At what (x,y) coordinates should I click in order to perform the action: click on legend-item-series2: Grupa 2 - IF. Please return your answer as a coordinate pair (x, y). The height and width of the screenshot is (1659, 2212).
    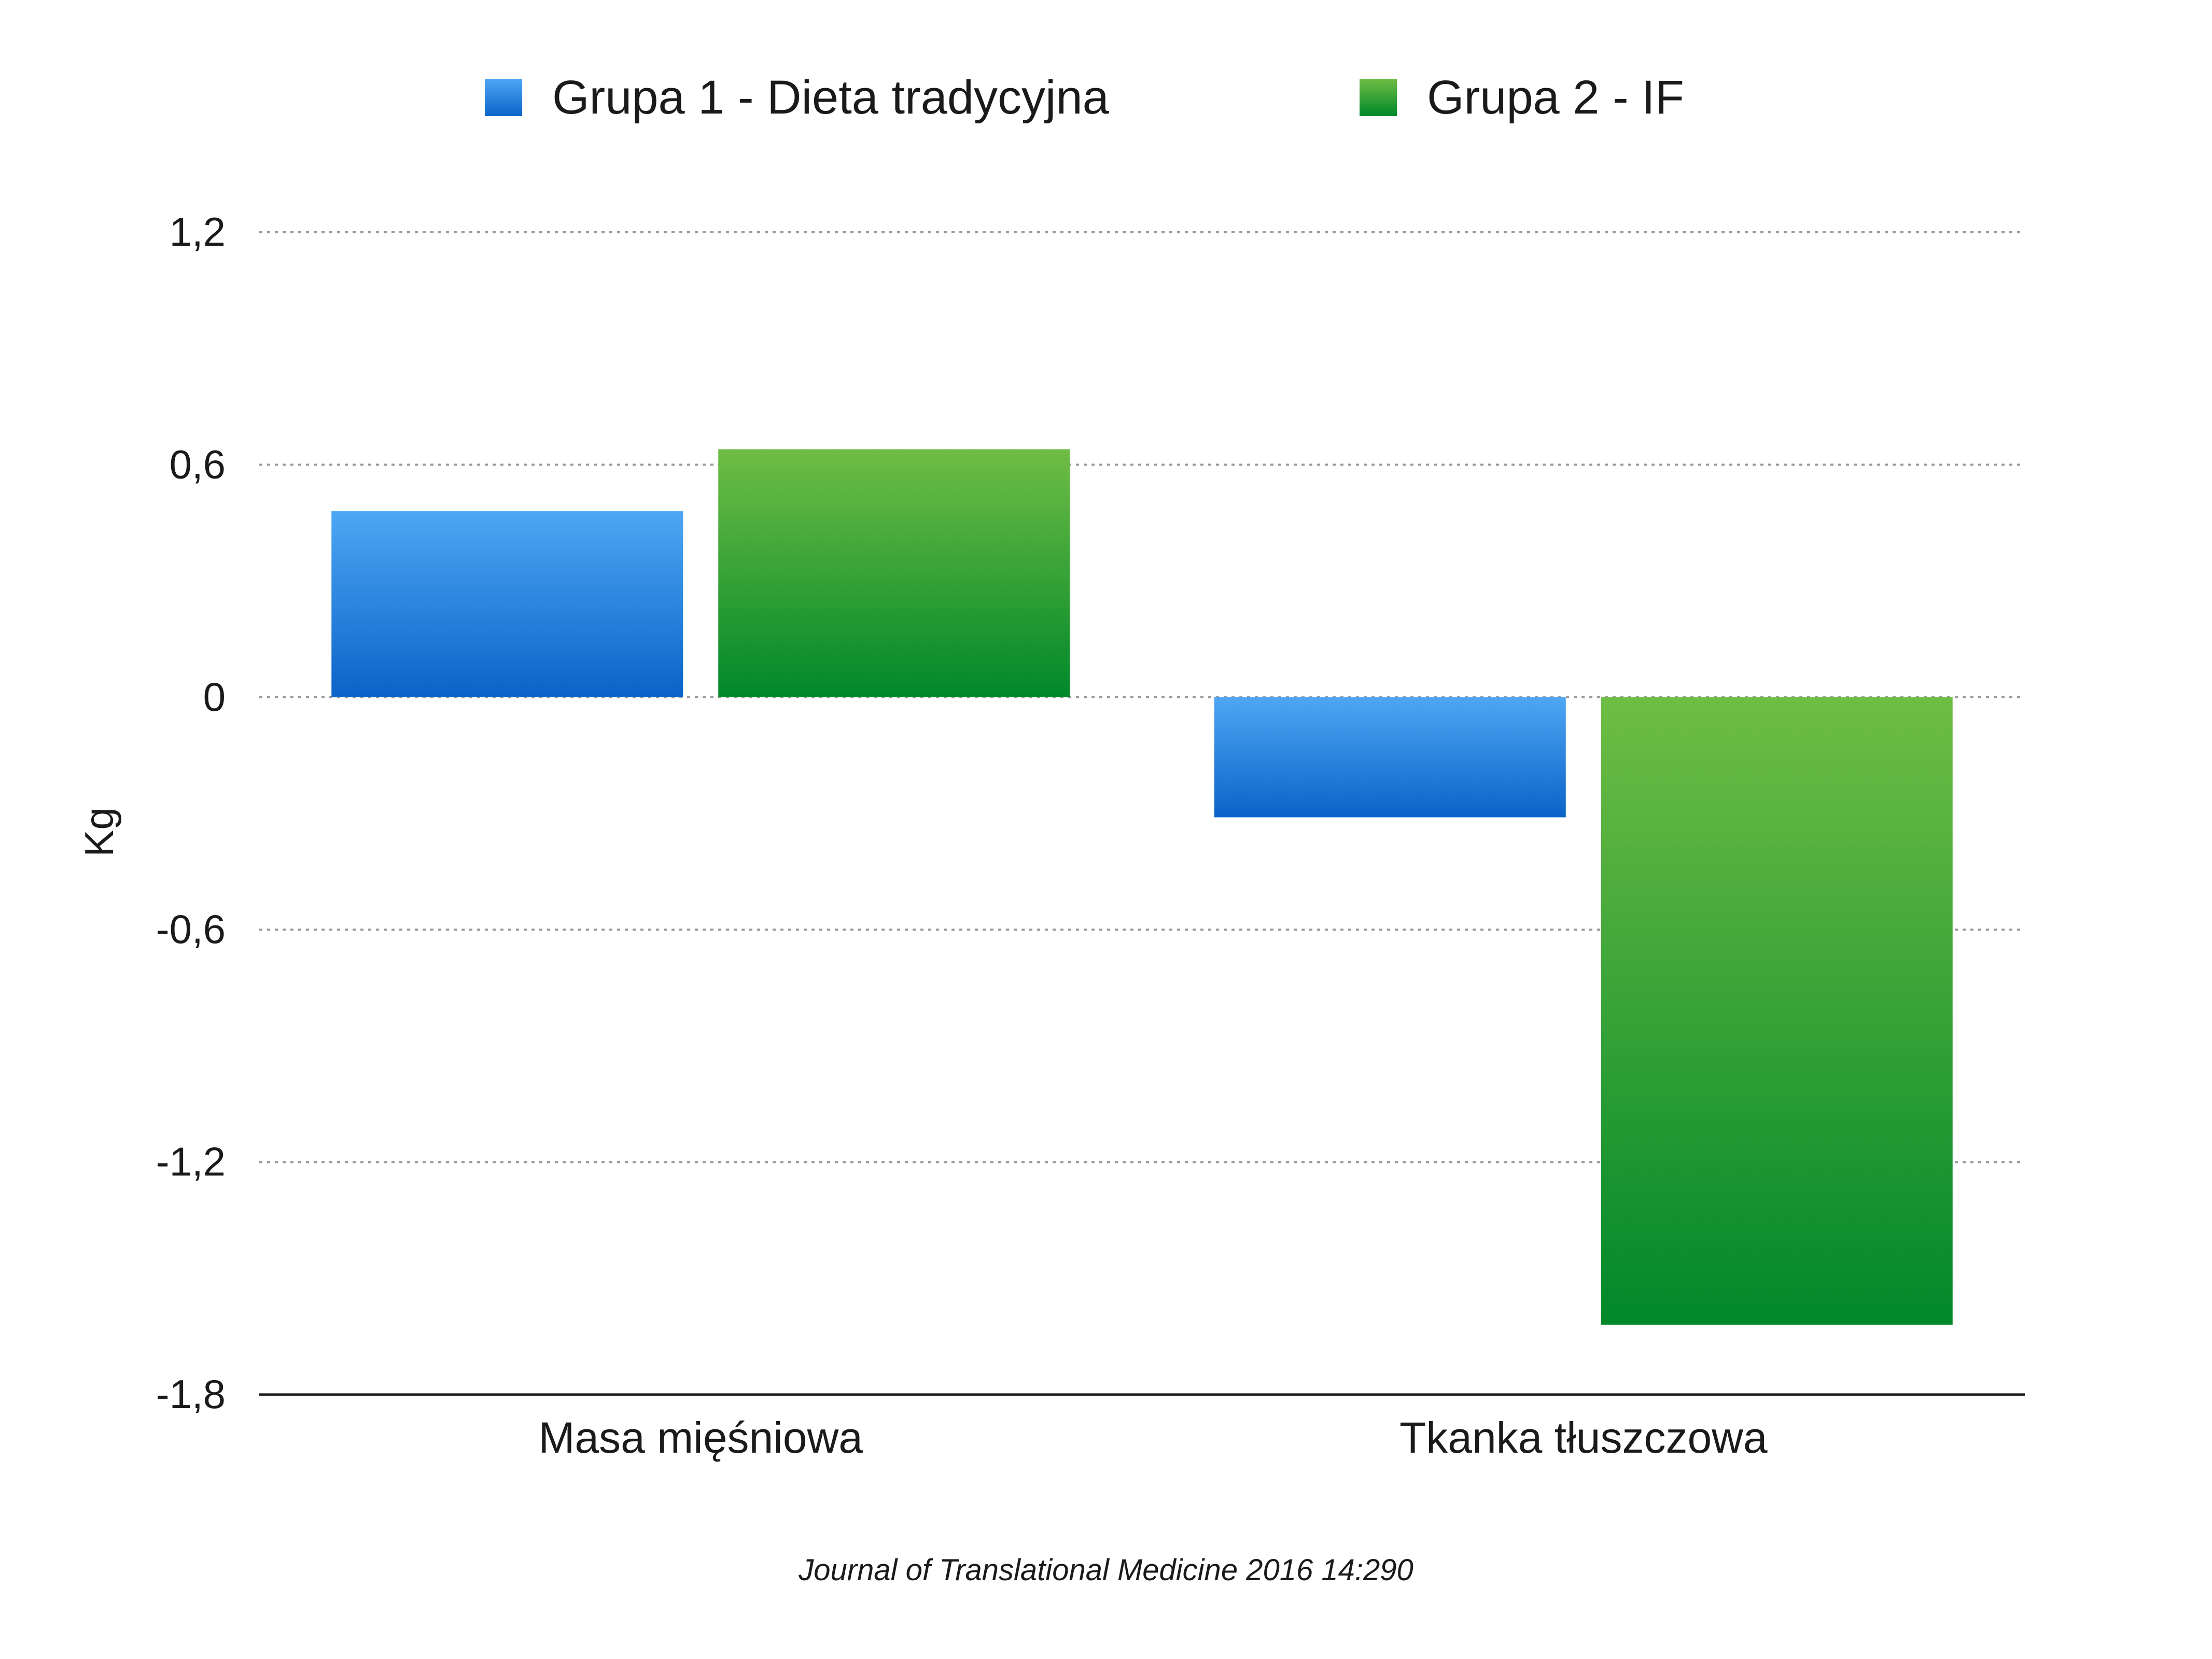
    Looking at the image, I should click on (1522, 97).